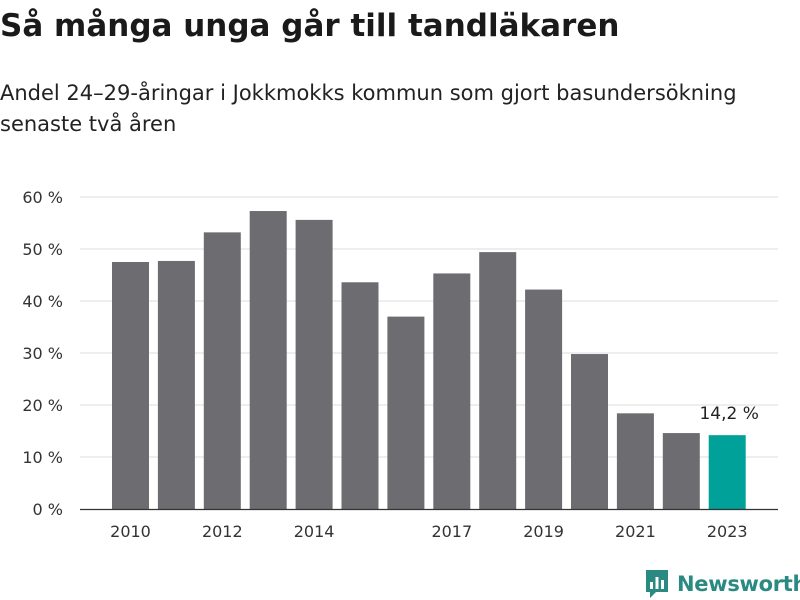  What do you see at coordinates (657, 584) in the screenshot?
I see `bar-chart-speech-bubble-icon` at bounding box center [657, 584].